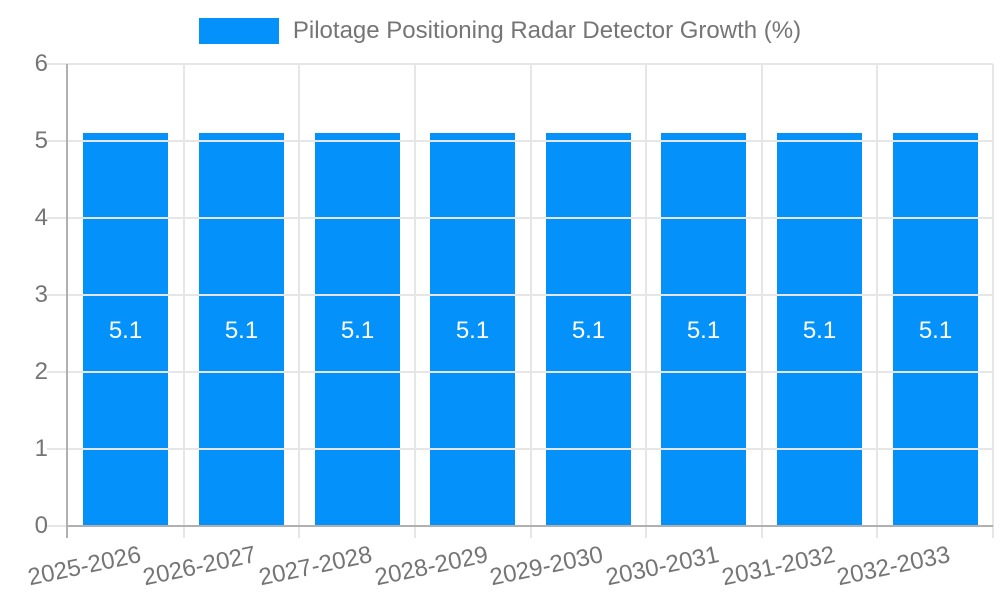 The height and width of the screenshot is (600, 1000). I want to click on y-axis-label: 0, so click(41, 525).